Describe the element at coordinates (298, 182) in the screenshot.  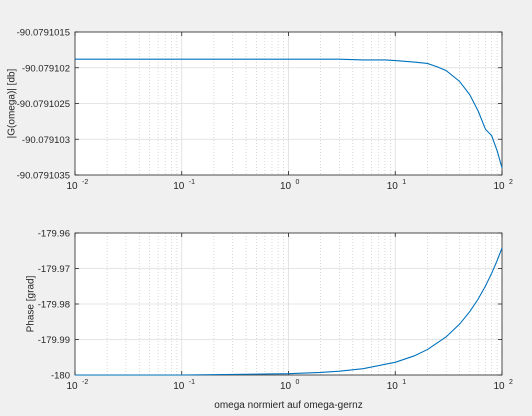
I see `chart1-x-tick-exponent: 0` at that location.